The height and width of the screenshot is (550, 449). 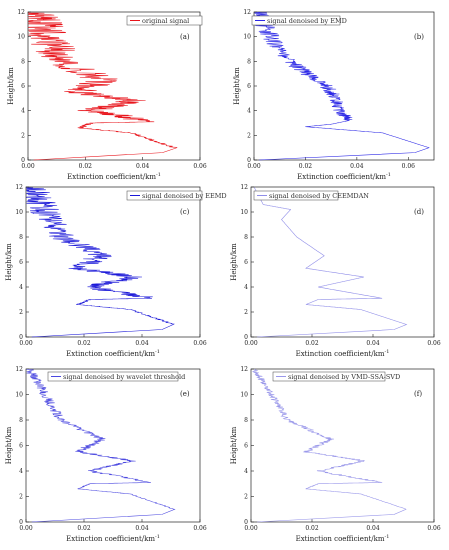 I want to click on legend-label: signal denoised by wavelet threshold, so click(x=124, y=377).